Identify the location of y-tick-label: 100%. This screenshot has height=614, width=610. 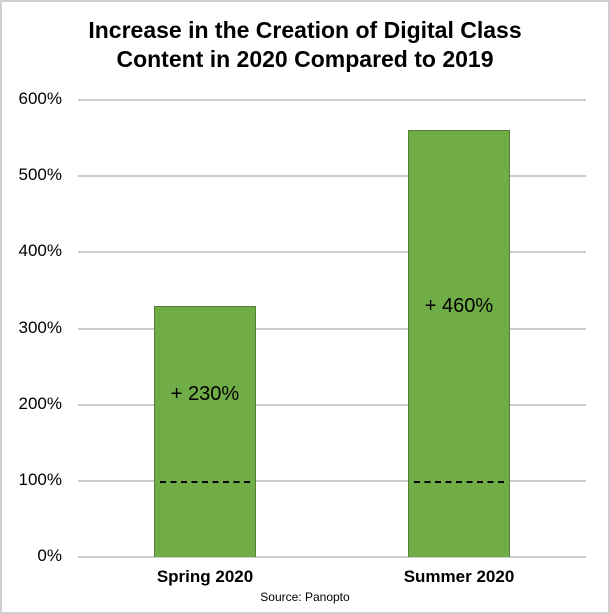
(40, 479).